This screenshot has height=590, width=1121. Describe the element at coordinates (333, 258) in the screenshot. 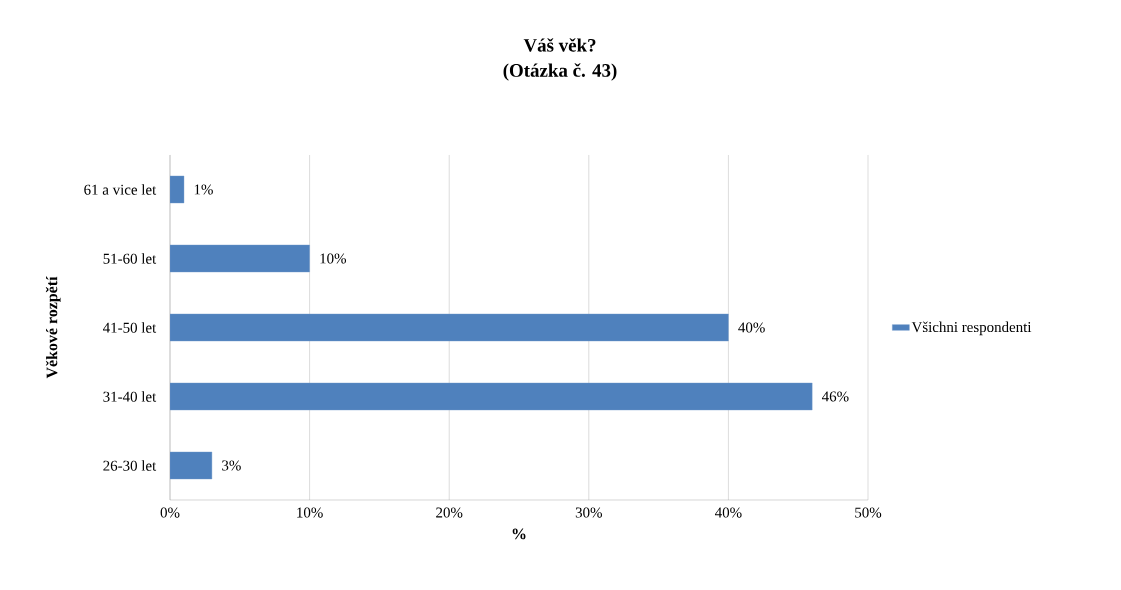

I see `data-label: 10%` at that location.